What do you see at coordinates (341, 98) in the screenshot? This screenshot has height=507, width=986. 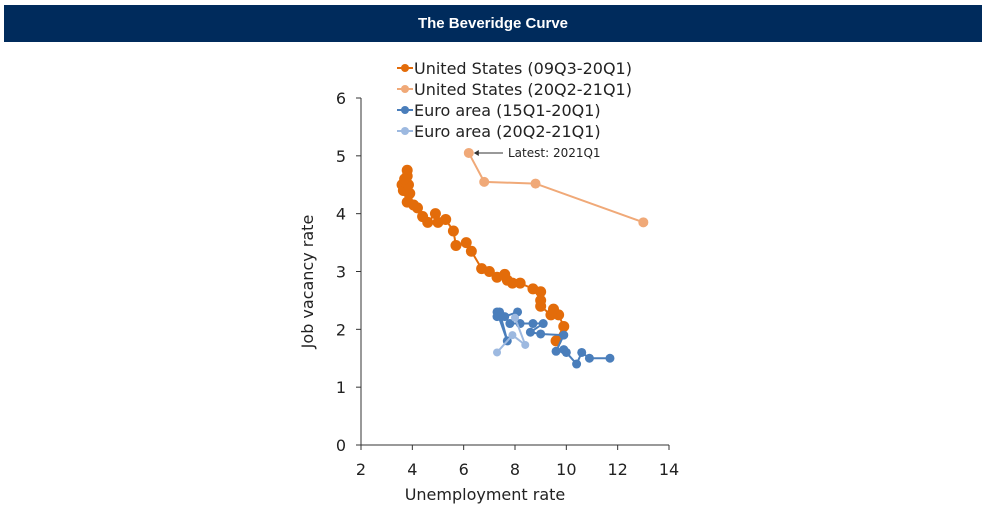 I see `y-tick-label: 6` at bounding box center [341, 98].